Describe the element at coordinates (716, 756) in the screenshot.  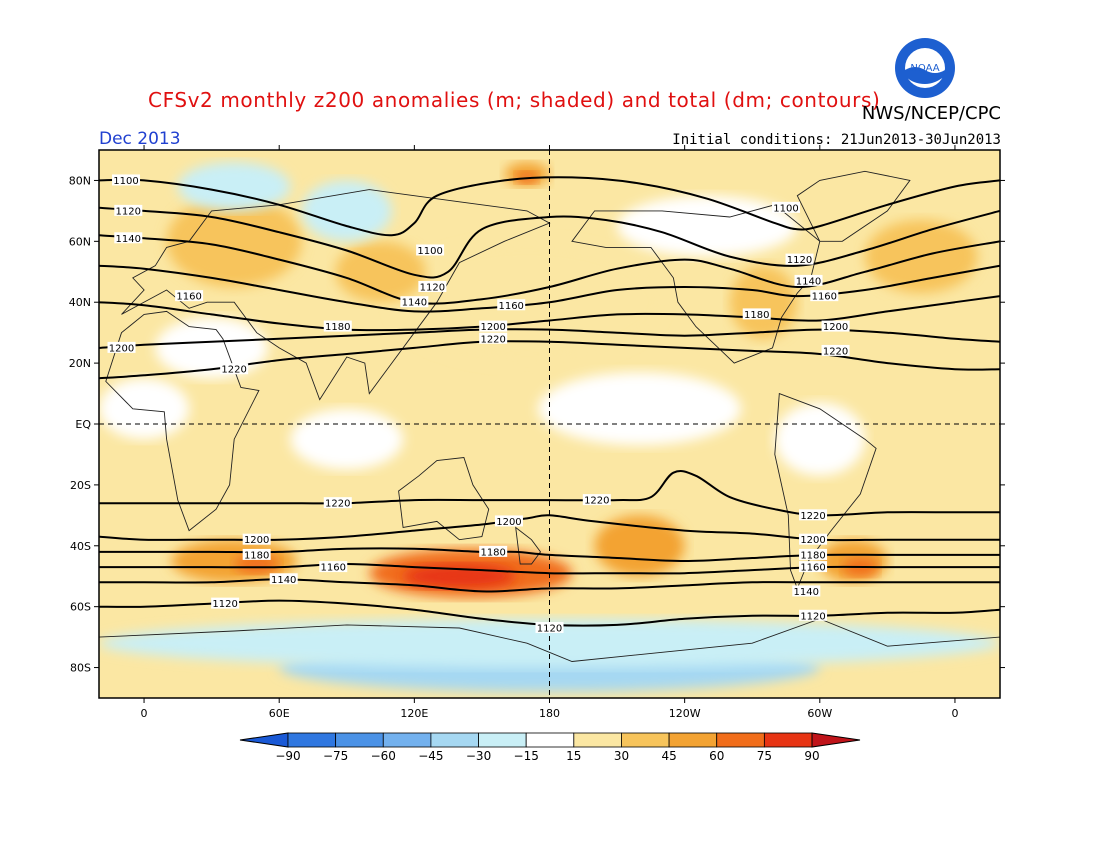
I see `colorbar-label: 60` at that location.